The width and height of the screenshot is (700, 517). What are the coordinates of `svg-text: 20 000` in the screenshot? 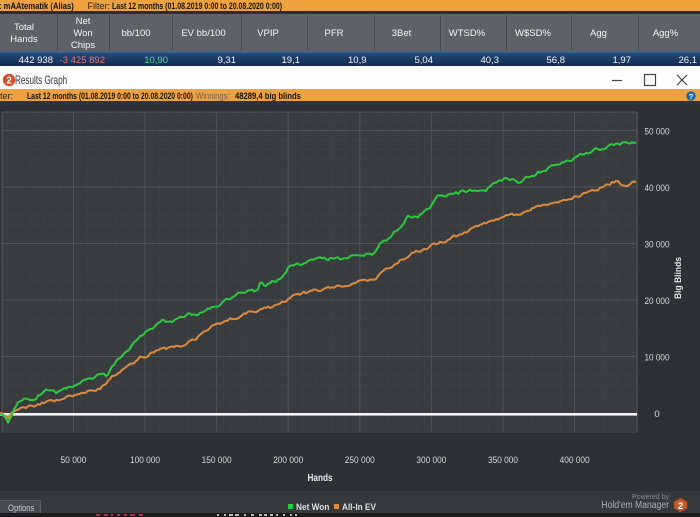 It's located at (657, 301).